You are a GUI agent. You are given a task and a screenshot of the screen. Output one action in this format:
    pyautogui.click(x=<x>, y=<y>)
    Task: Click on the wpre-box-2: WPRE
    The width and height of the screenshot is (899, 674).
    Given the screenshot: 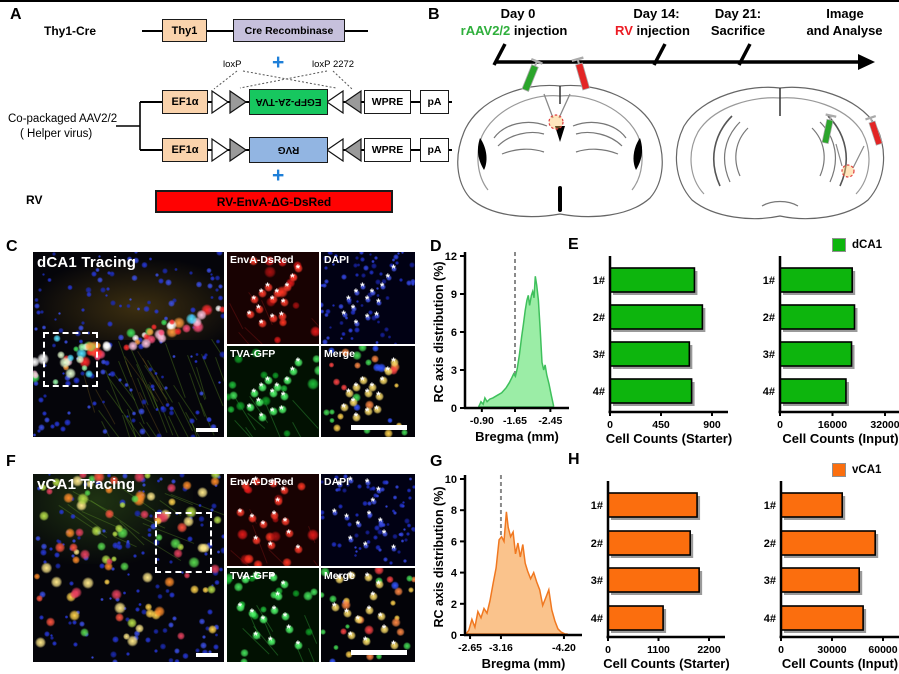 What is the action you would take?
    pyautogui.click(x=387, y=150)
    